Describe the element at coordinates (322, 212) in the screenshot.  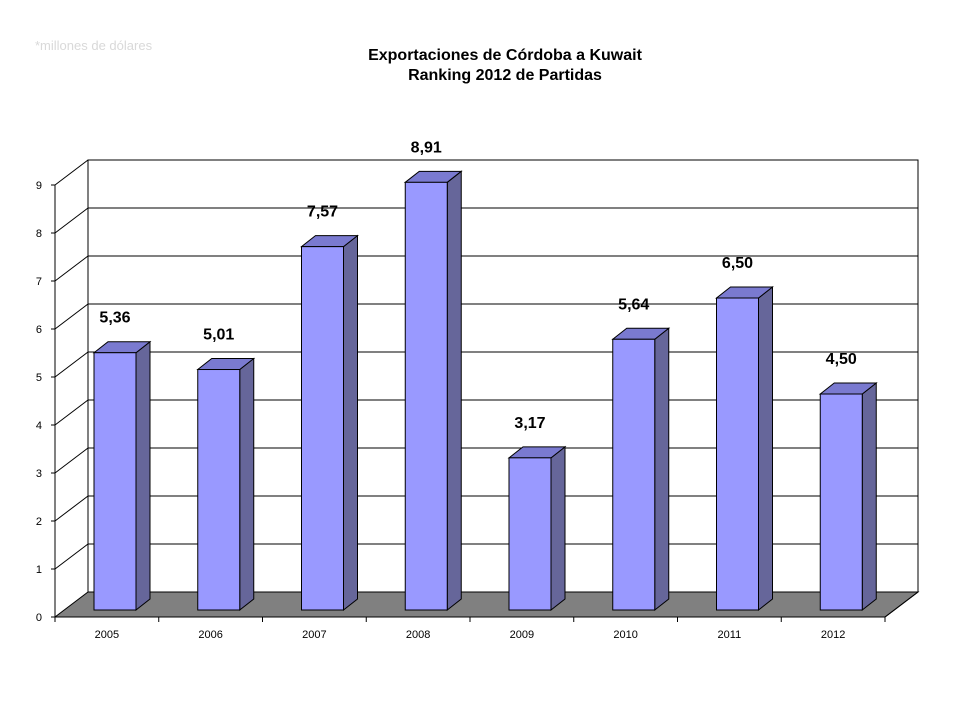
I see `data-label: 7,57` at that location.